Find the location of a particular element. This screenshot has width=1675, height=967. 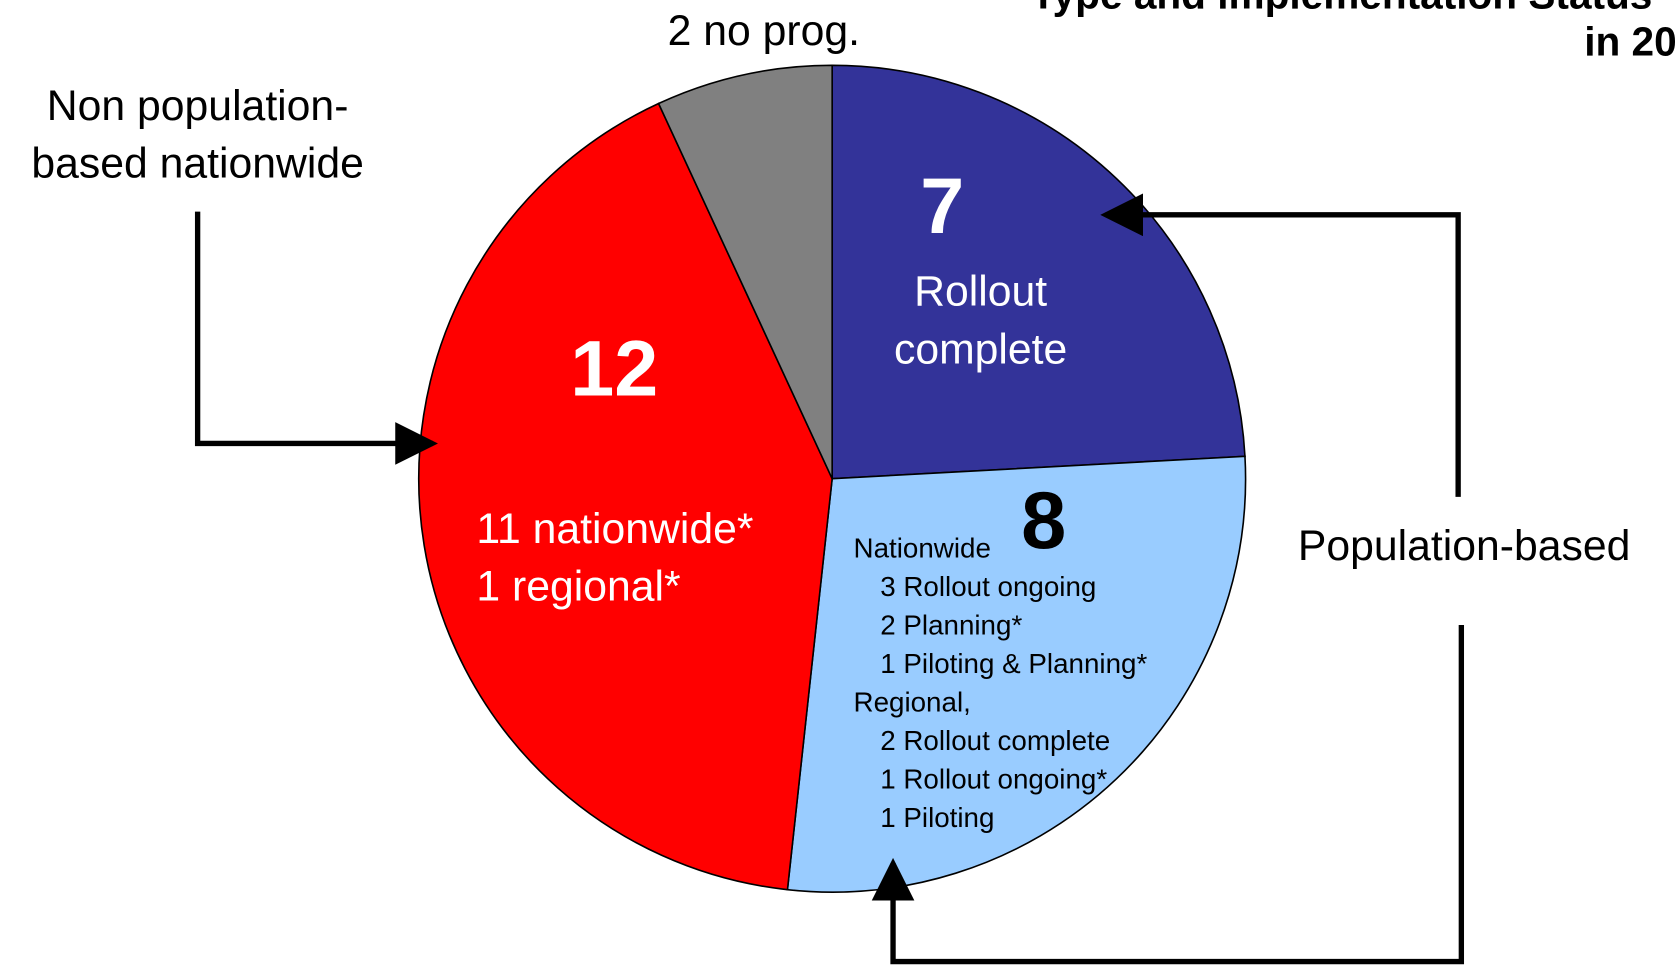

value-label: 12 is located at coordinates (614, 367).